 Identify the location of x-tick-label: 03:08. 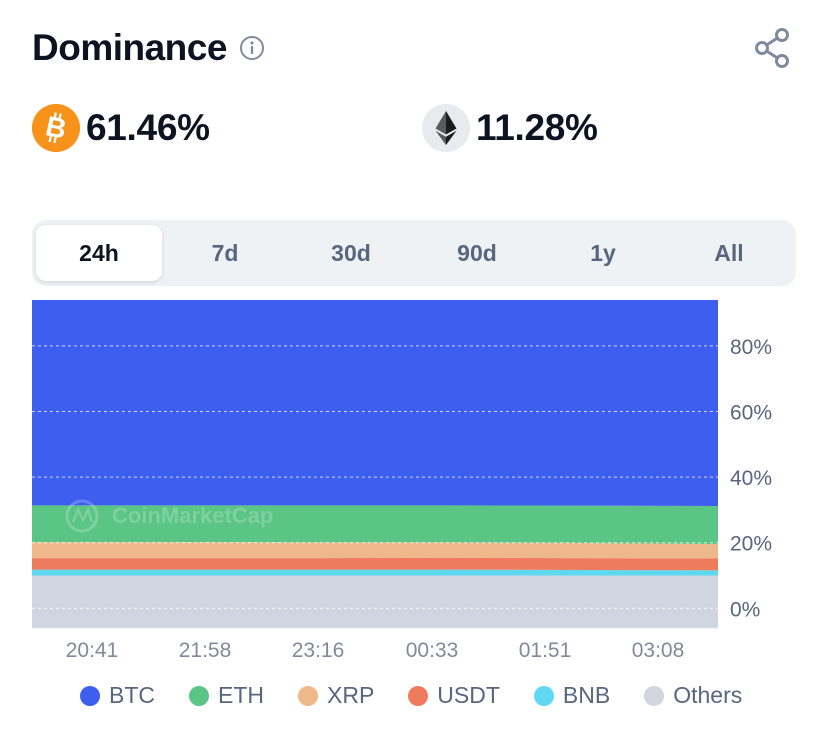
(658, 650).